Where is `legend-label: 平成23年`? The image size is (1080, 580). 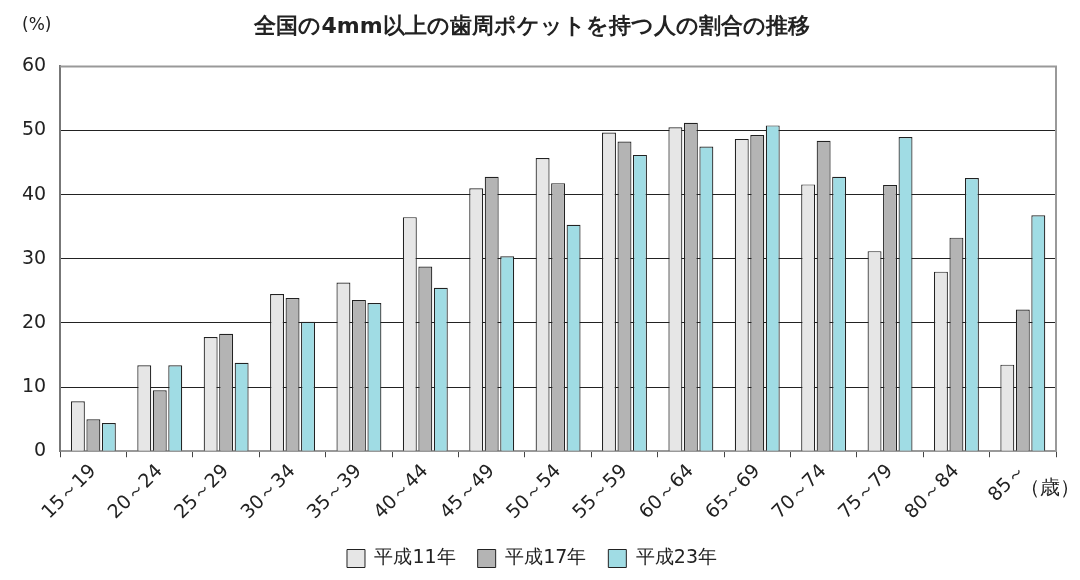
legend-label: 平成23年 is located at coordinates (676, 556).